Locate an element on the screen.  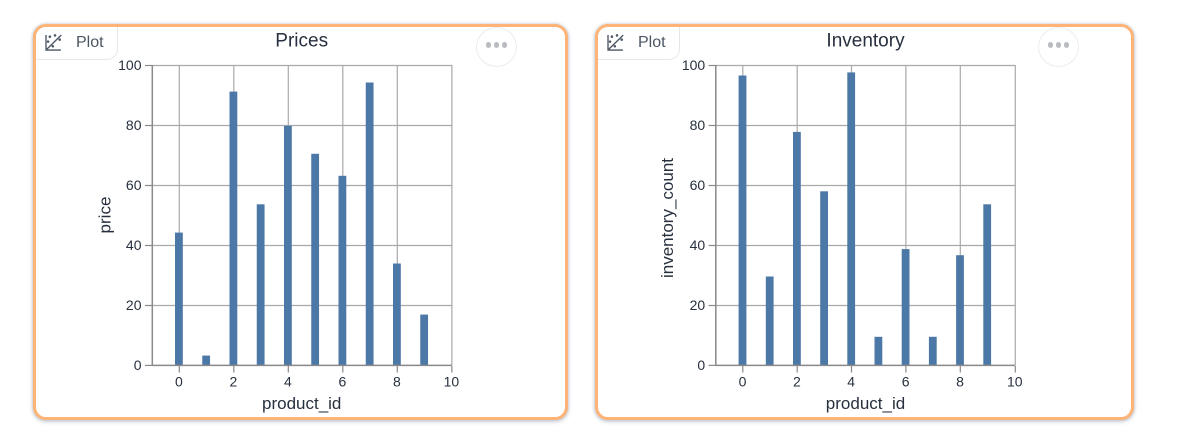
svg-text: Inventory is located at coordinates (865, 40).